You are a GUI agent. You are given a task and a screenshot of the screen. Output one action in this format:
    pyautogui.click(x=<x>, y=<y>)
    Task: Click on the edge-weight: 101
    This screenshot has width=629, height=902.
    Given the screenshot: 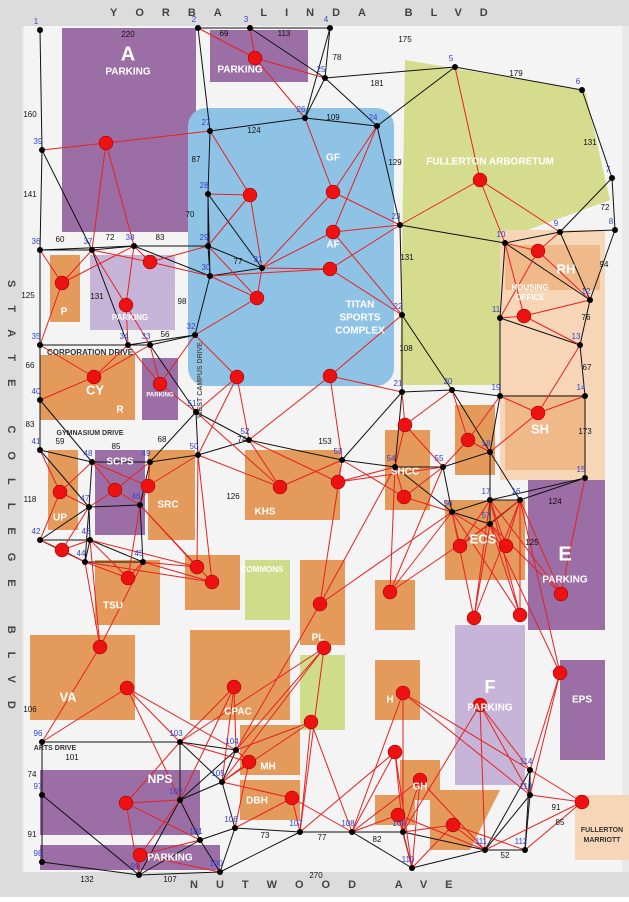 What is the action you would take?
    pyautogui.click(x=72, y=757)
    